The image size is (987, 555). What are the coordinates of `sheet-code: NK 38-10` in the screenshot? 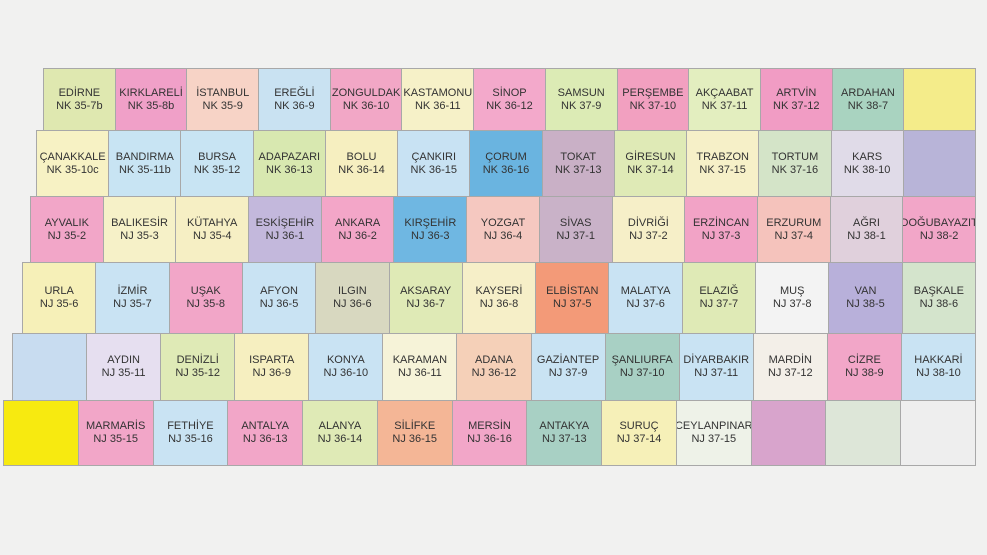 It's located at (867, 169).